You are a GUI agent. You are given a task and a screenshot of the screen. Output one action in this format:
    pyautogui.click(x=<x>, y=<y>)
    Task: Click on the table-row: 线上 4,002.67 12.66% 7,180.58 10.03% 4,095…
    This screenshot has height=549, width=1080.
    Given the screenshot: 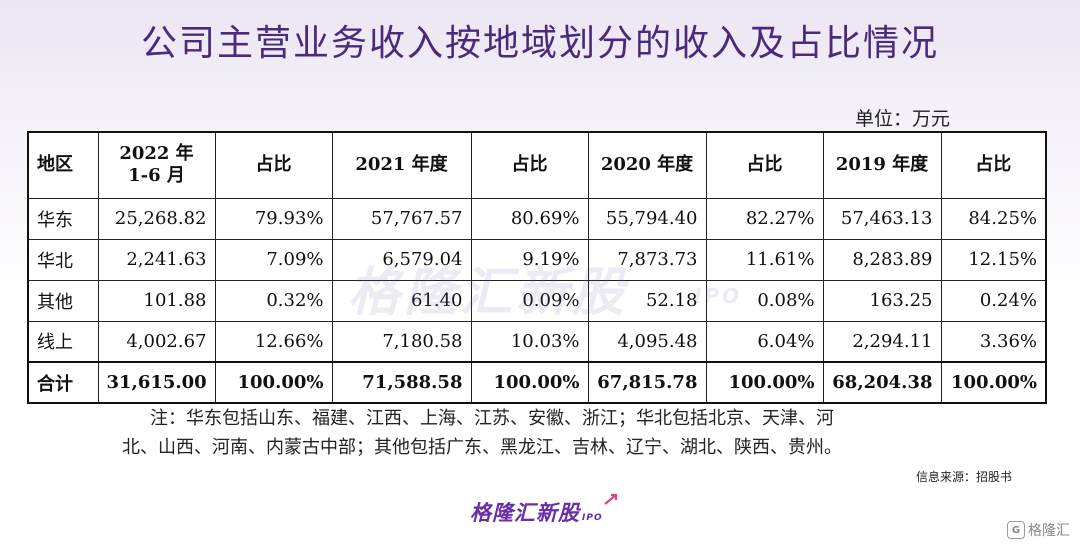 What is the action you would take?
    pyautogui.click(x=537, y=341)
    